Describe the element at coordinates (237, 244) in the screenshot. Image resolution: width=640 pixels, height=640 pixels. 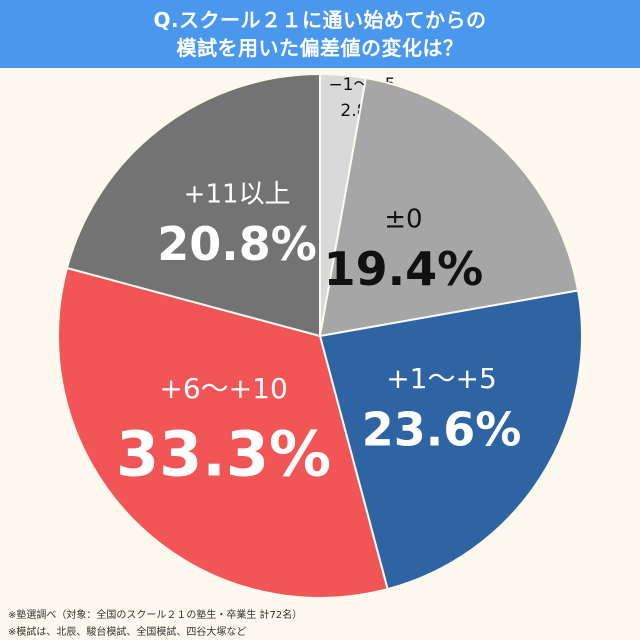
I see `slice-value-label: 20.8%` at that location.